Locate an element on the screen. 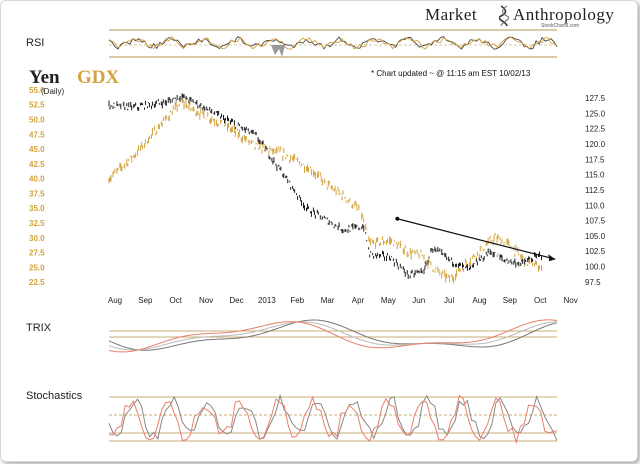  trix-line-red is located at coordinates (333, 336).